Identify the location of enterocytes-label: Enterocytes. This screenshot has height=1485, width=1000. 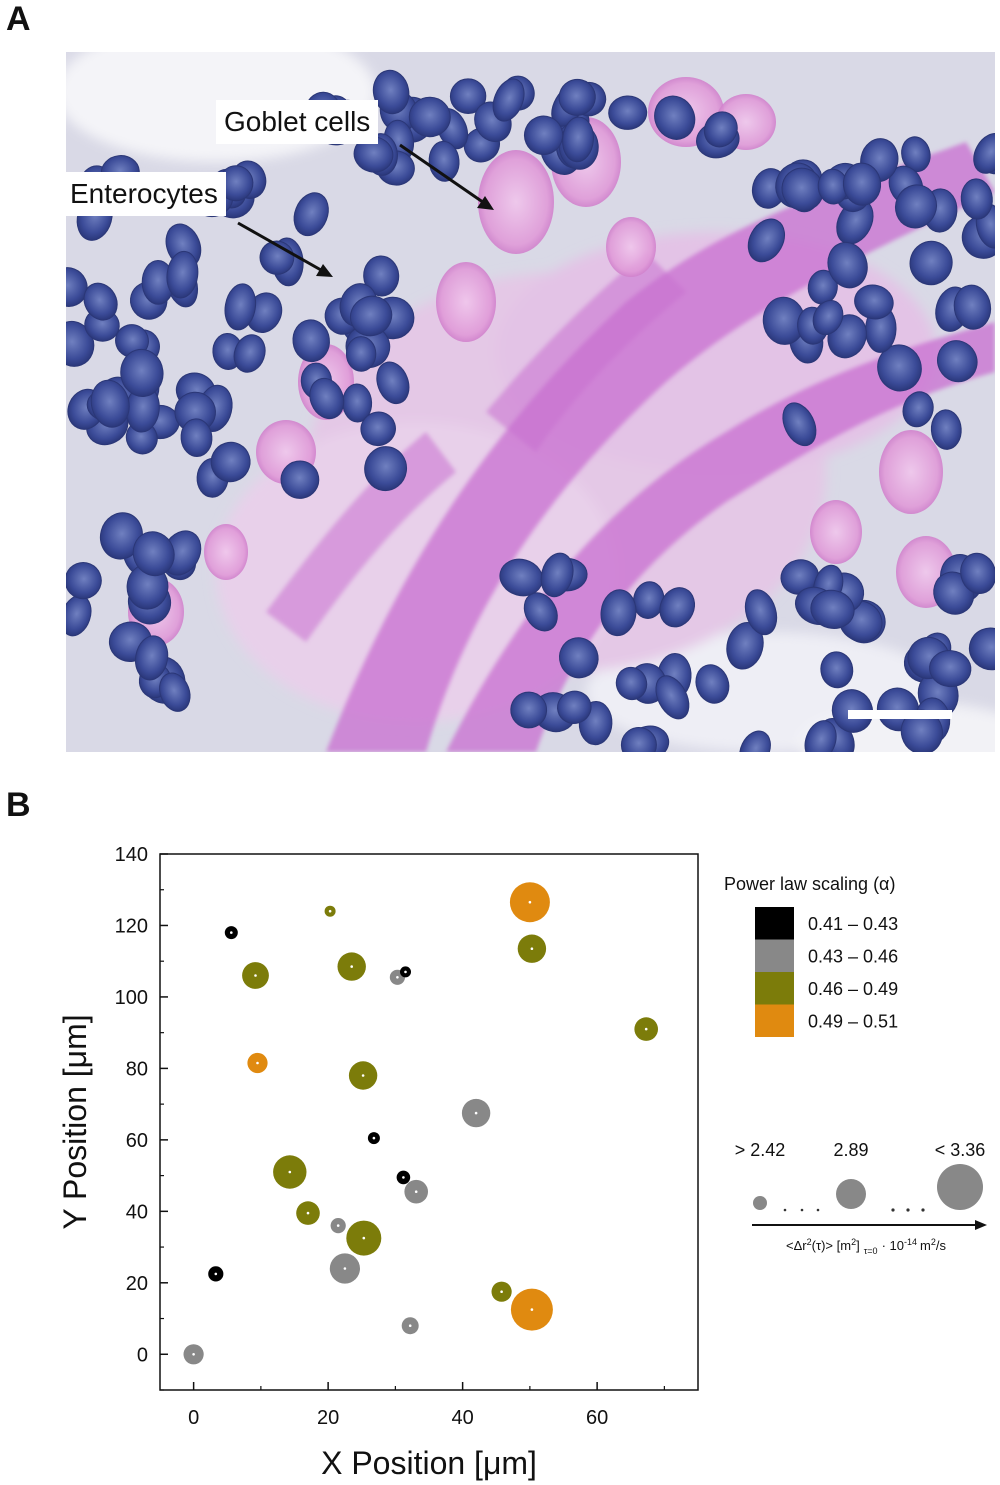
(144, 194).